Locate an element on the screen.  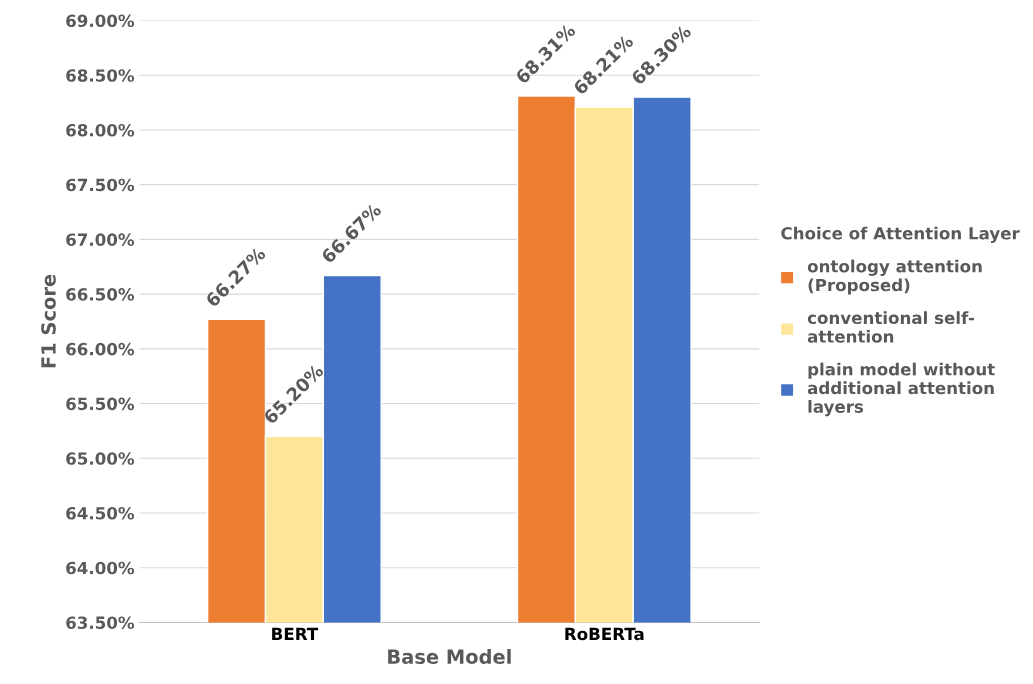
y-tick-label: 66.00% is located at coordinates (100, 349).